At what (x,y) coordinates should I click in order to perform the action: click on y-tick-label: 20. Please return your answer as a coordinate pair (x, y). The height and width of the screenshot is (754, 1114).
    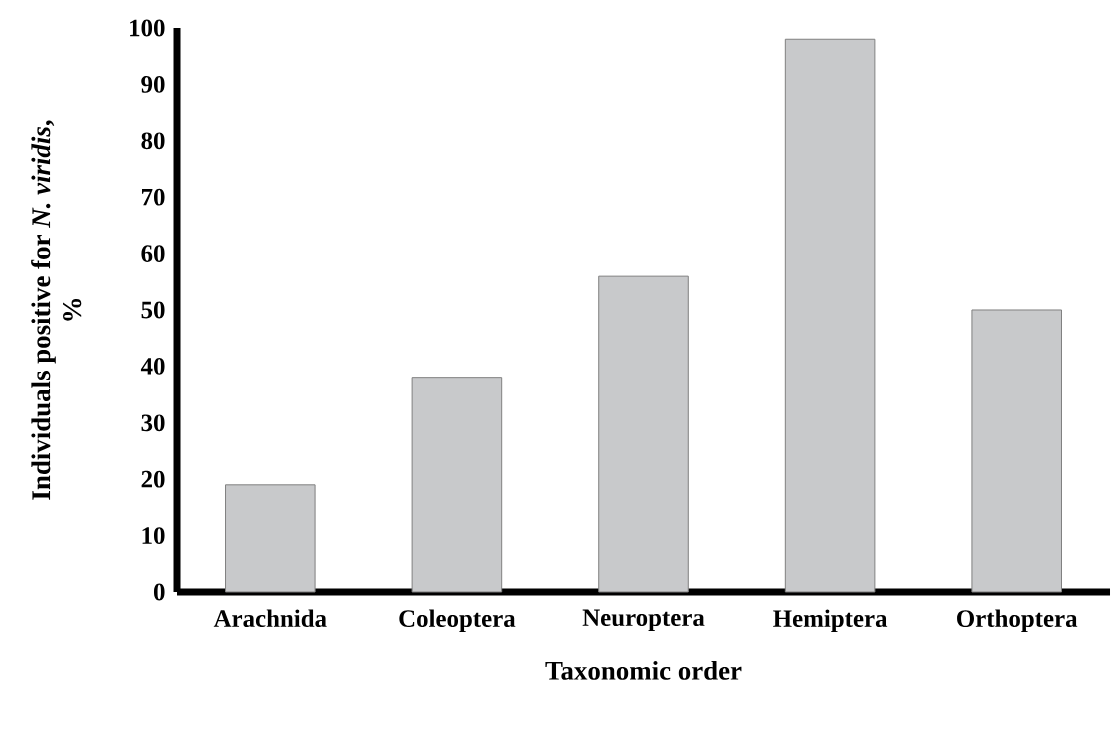
    Looking at the image, I should click on (153, 479).